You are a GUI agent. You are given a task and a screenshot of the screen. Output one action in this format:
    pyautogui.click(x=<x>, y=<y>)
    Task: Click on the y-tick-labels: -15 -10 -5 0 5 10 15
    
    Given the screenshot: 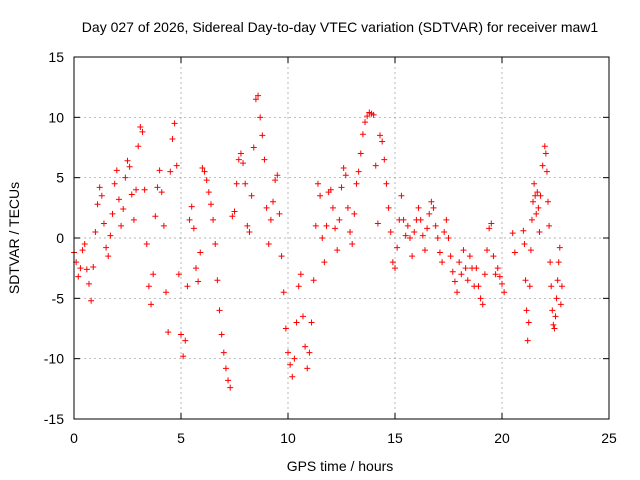 What is the action you would take?
    pyautogui.click(x=54, y=238)
    